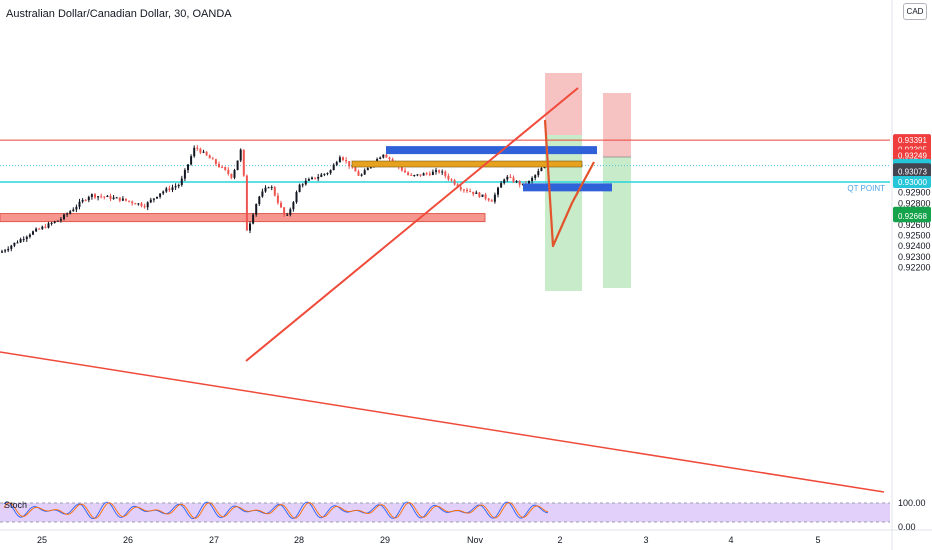 The height and width of the screenshot is (550, 932). Describe the element at coordinates (912, 503) in the screenshot. I see `stoch-level-100: 100.00` at that location.